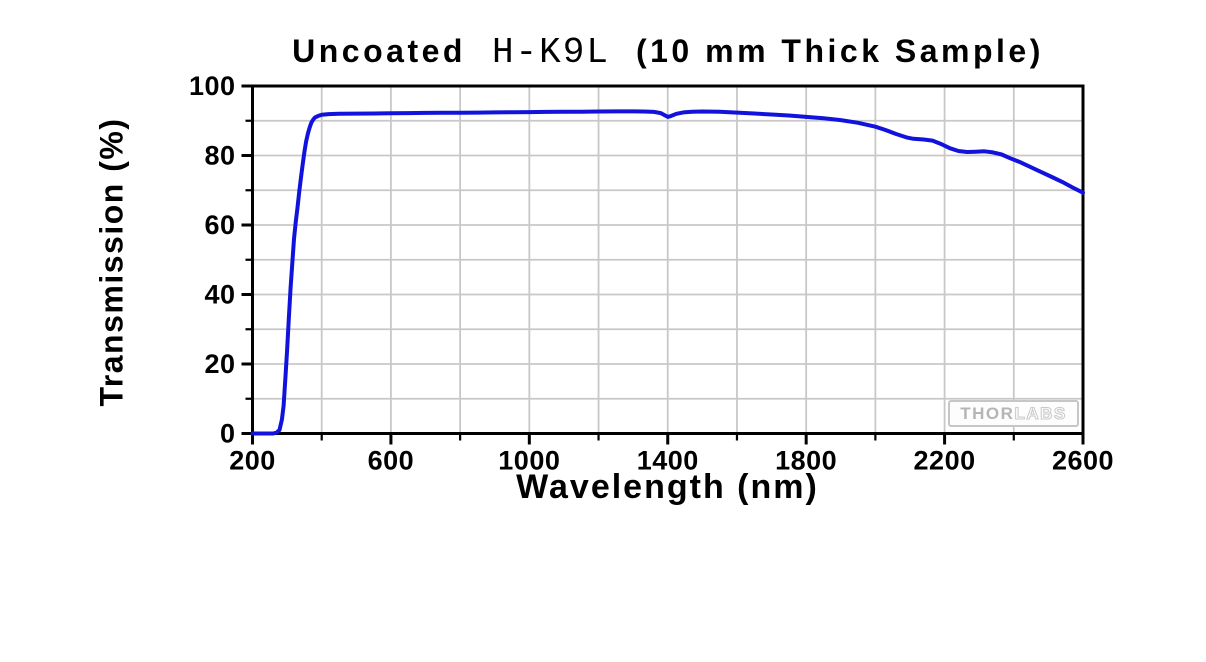 Image resolution: width=1206 pixels, height=662 pixels. What do you see at coordinates (219, 295) in the screenshot?
I see `y-tick-label: 40` at bounding box center [219, 295].